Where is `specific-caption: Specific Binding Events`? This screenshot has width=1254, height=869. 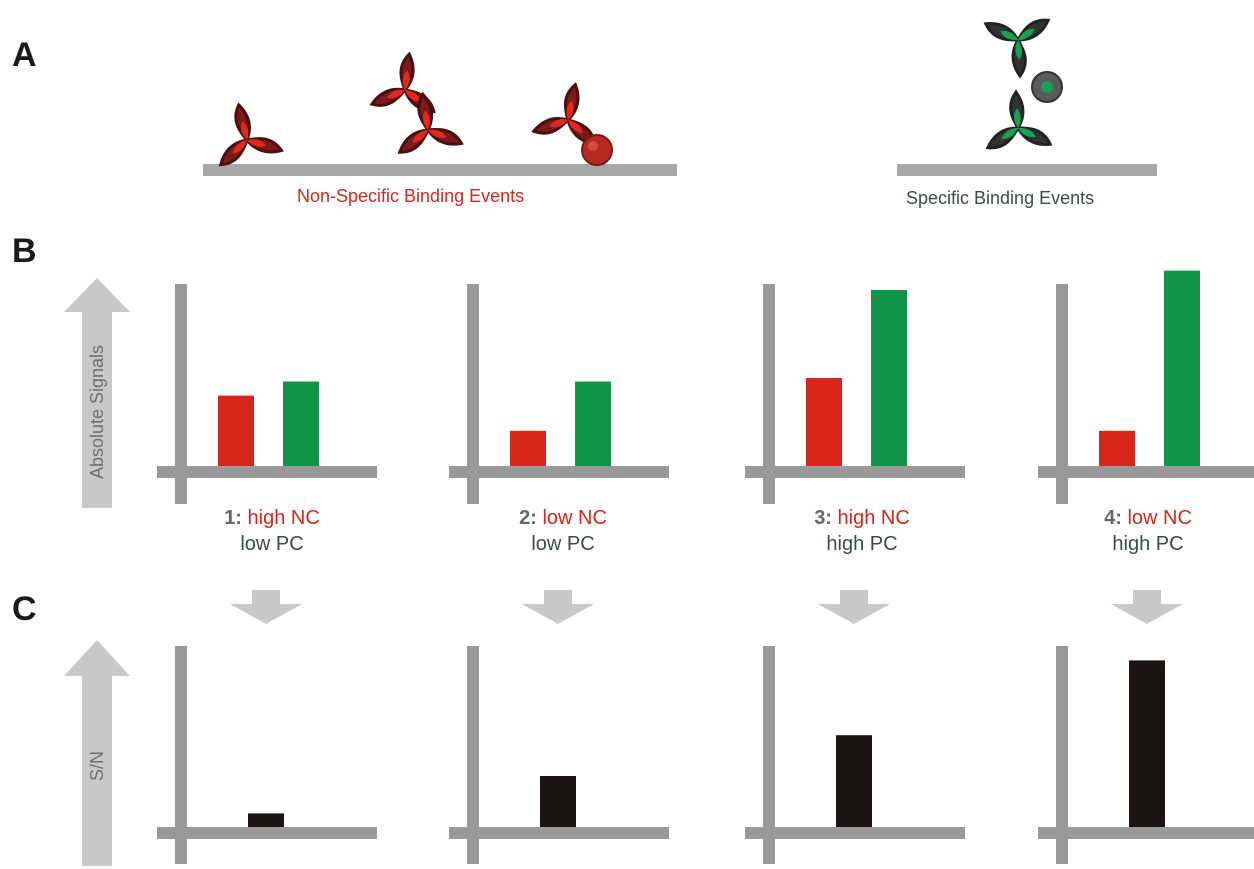
specific-caption: Specific Binding Events is located at coordinates (1000, 198).